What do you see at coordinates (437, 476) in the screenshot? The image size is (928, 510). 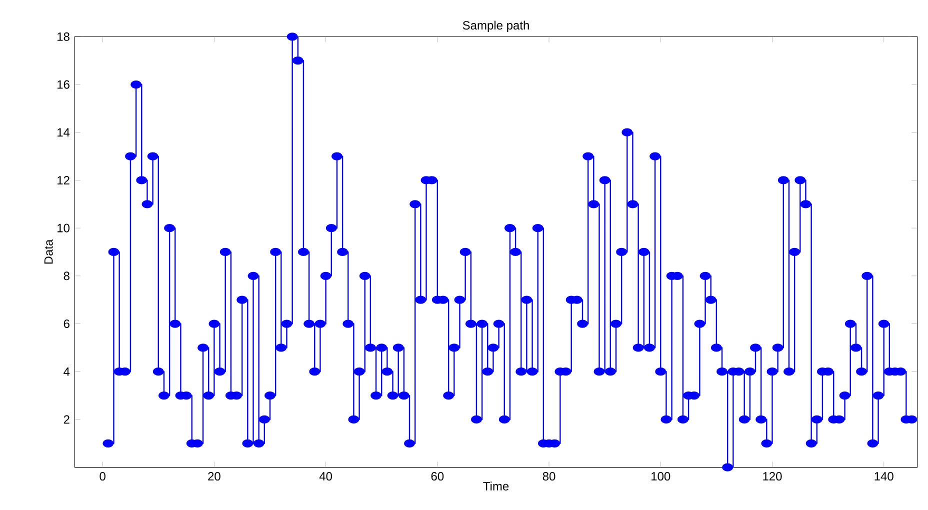 I see `x-tick-label: 60` at bounding box center [437, 476].